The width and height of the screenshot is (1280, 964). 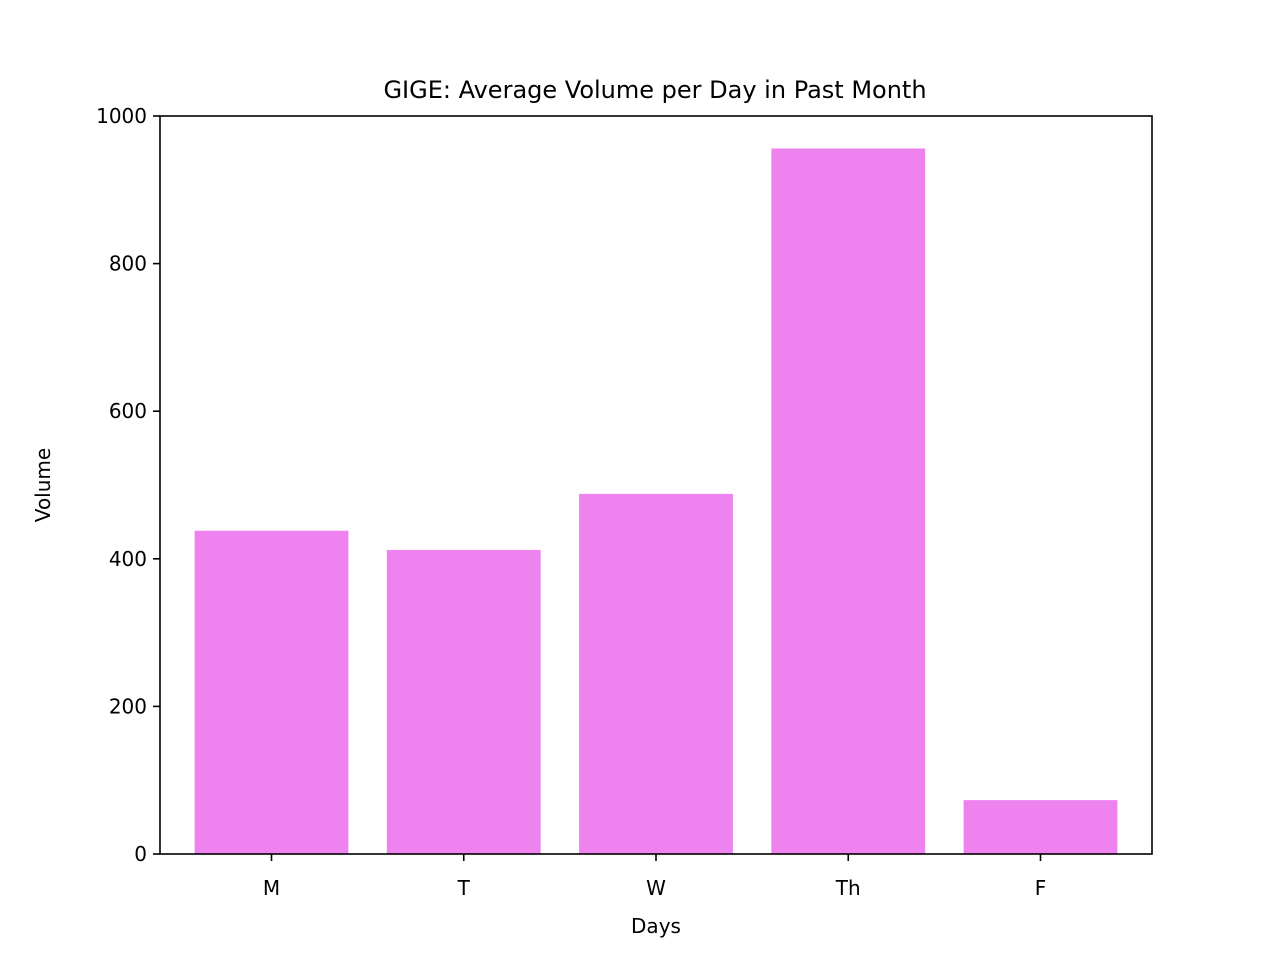 What do you see at coordinates (464, 888) in the screenshot?
I see `x-tick-label: T` at bounding box center [464, 888].